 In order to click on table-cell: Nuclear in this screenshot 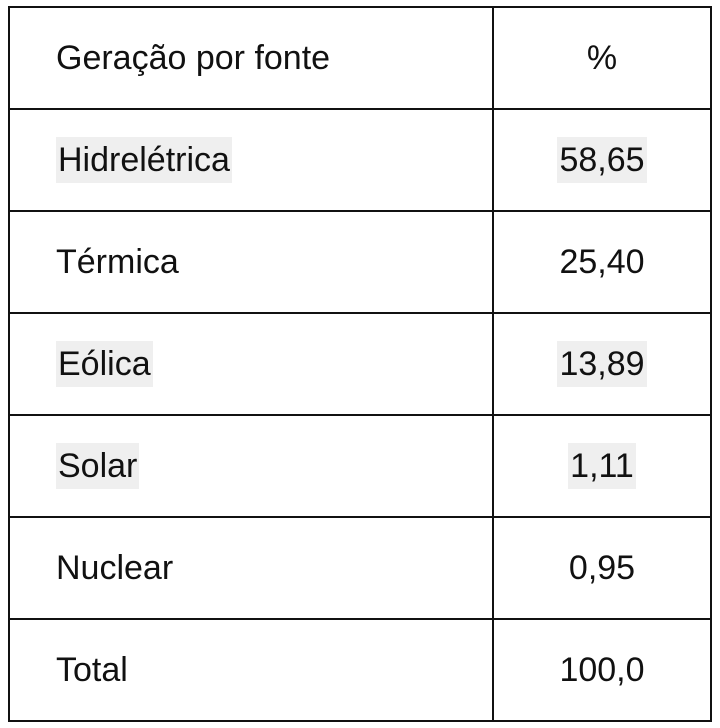, I will do `click(251, 568)`.